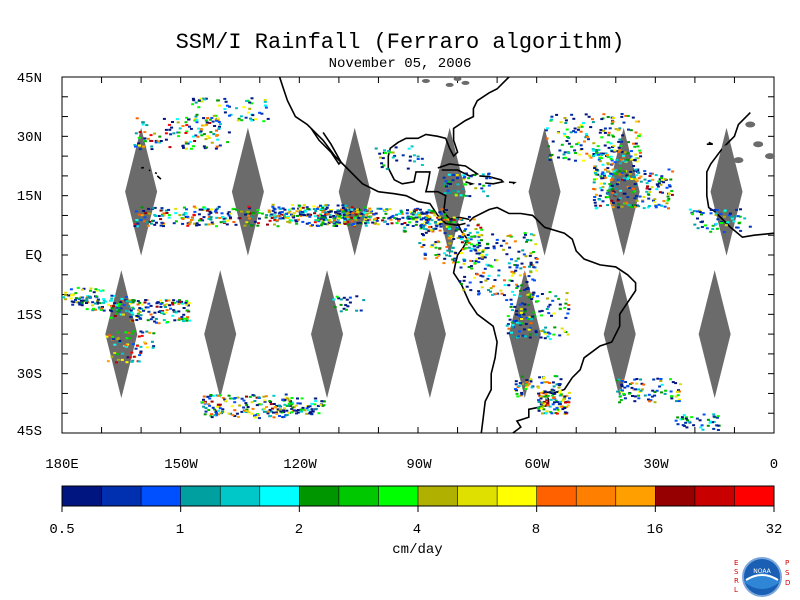 This screenshot has width=800, height=600. I want to click on land-patch, so click(726, 148).